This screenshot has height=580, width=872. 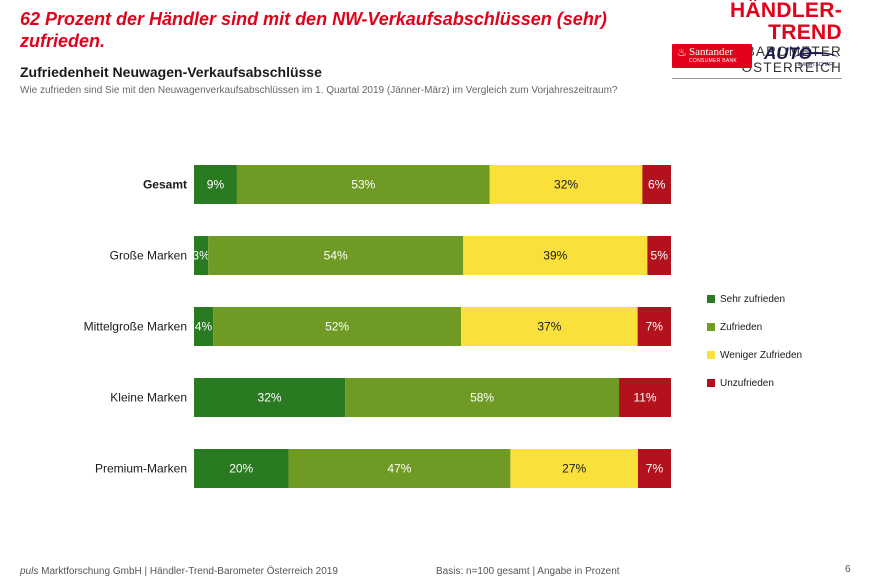 I want to click on santander-logo: ♨ Santander CONSUMER BANK, so click(x=712, y=56).